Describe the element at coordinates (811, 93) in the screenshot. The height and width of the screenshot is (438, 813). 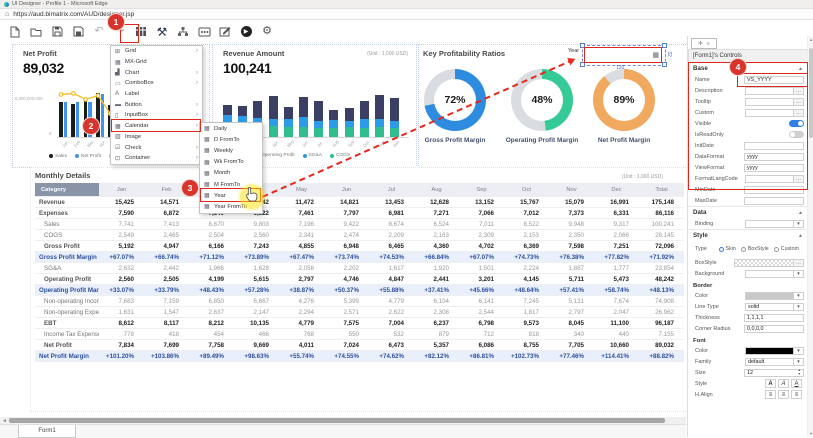
I see `panel-scroll-thumb` at that location.